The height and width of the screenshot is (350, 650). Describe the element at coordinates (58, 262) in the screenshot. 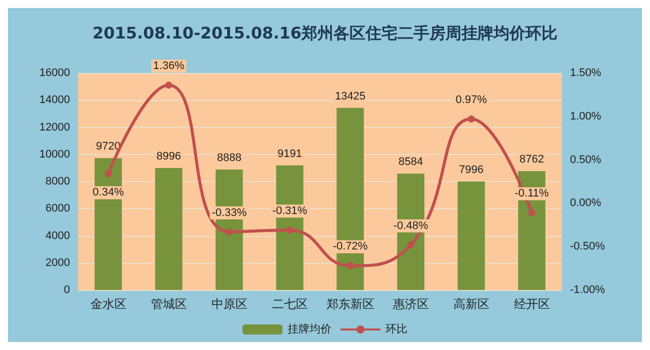

I see `y-tick-label: 2000` at that location.